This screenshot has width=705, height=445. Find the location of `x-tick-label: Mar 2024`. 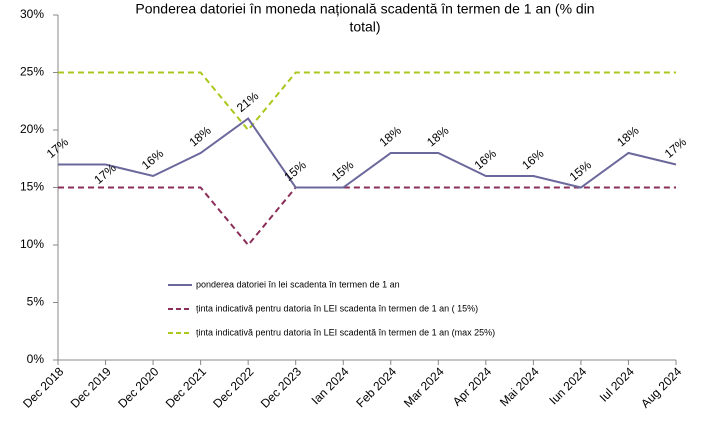

x-tick-label: Mar 2024 is located at coordinates (424, 387).